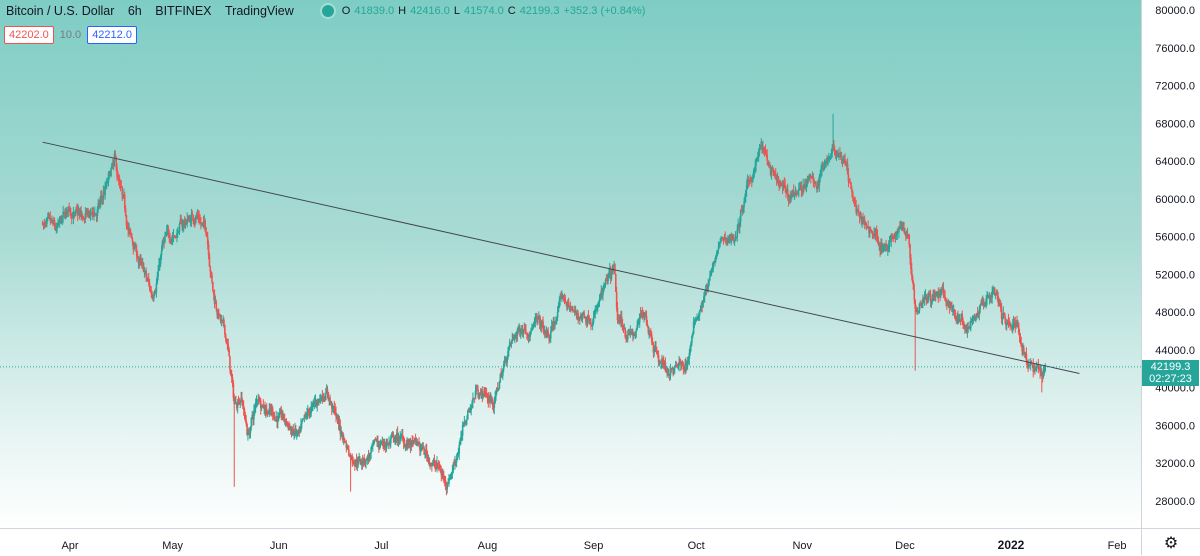 This screenshot has width=1200, height=556. What do you see at coordinates (172, 546) in the screenshot?
I see `time-tick-label: May` at bounding box center [172, 546].